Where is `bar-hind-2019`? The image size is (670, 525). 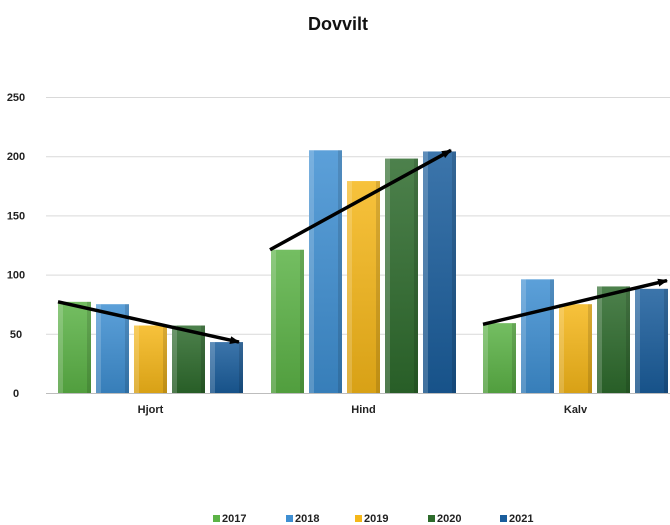 bar-hind-2019 is located at coordinates (363, 287).